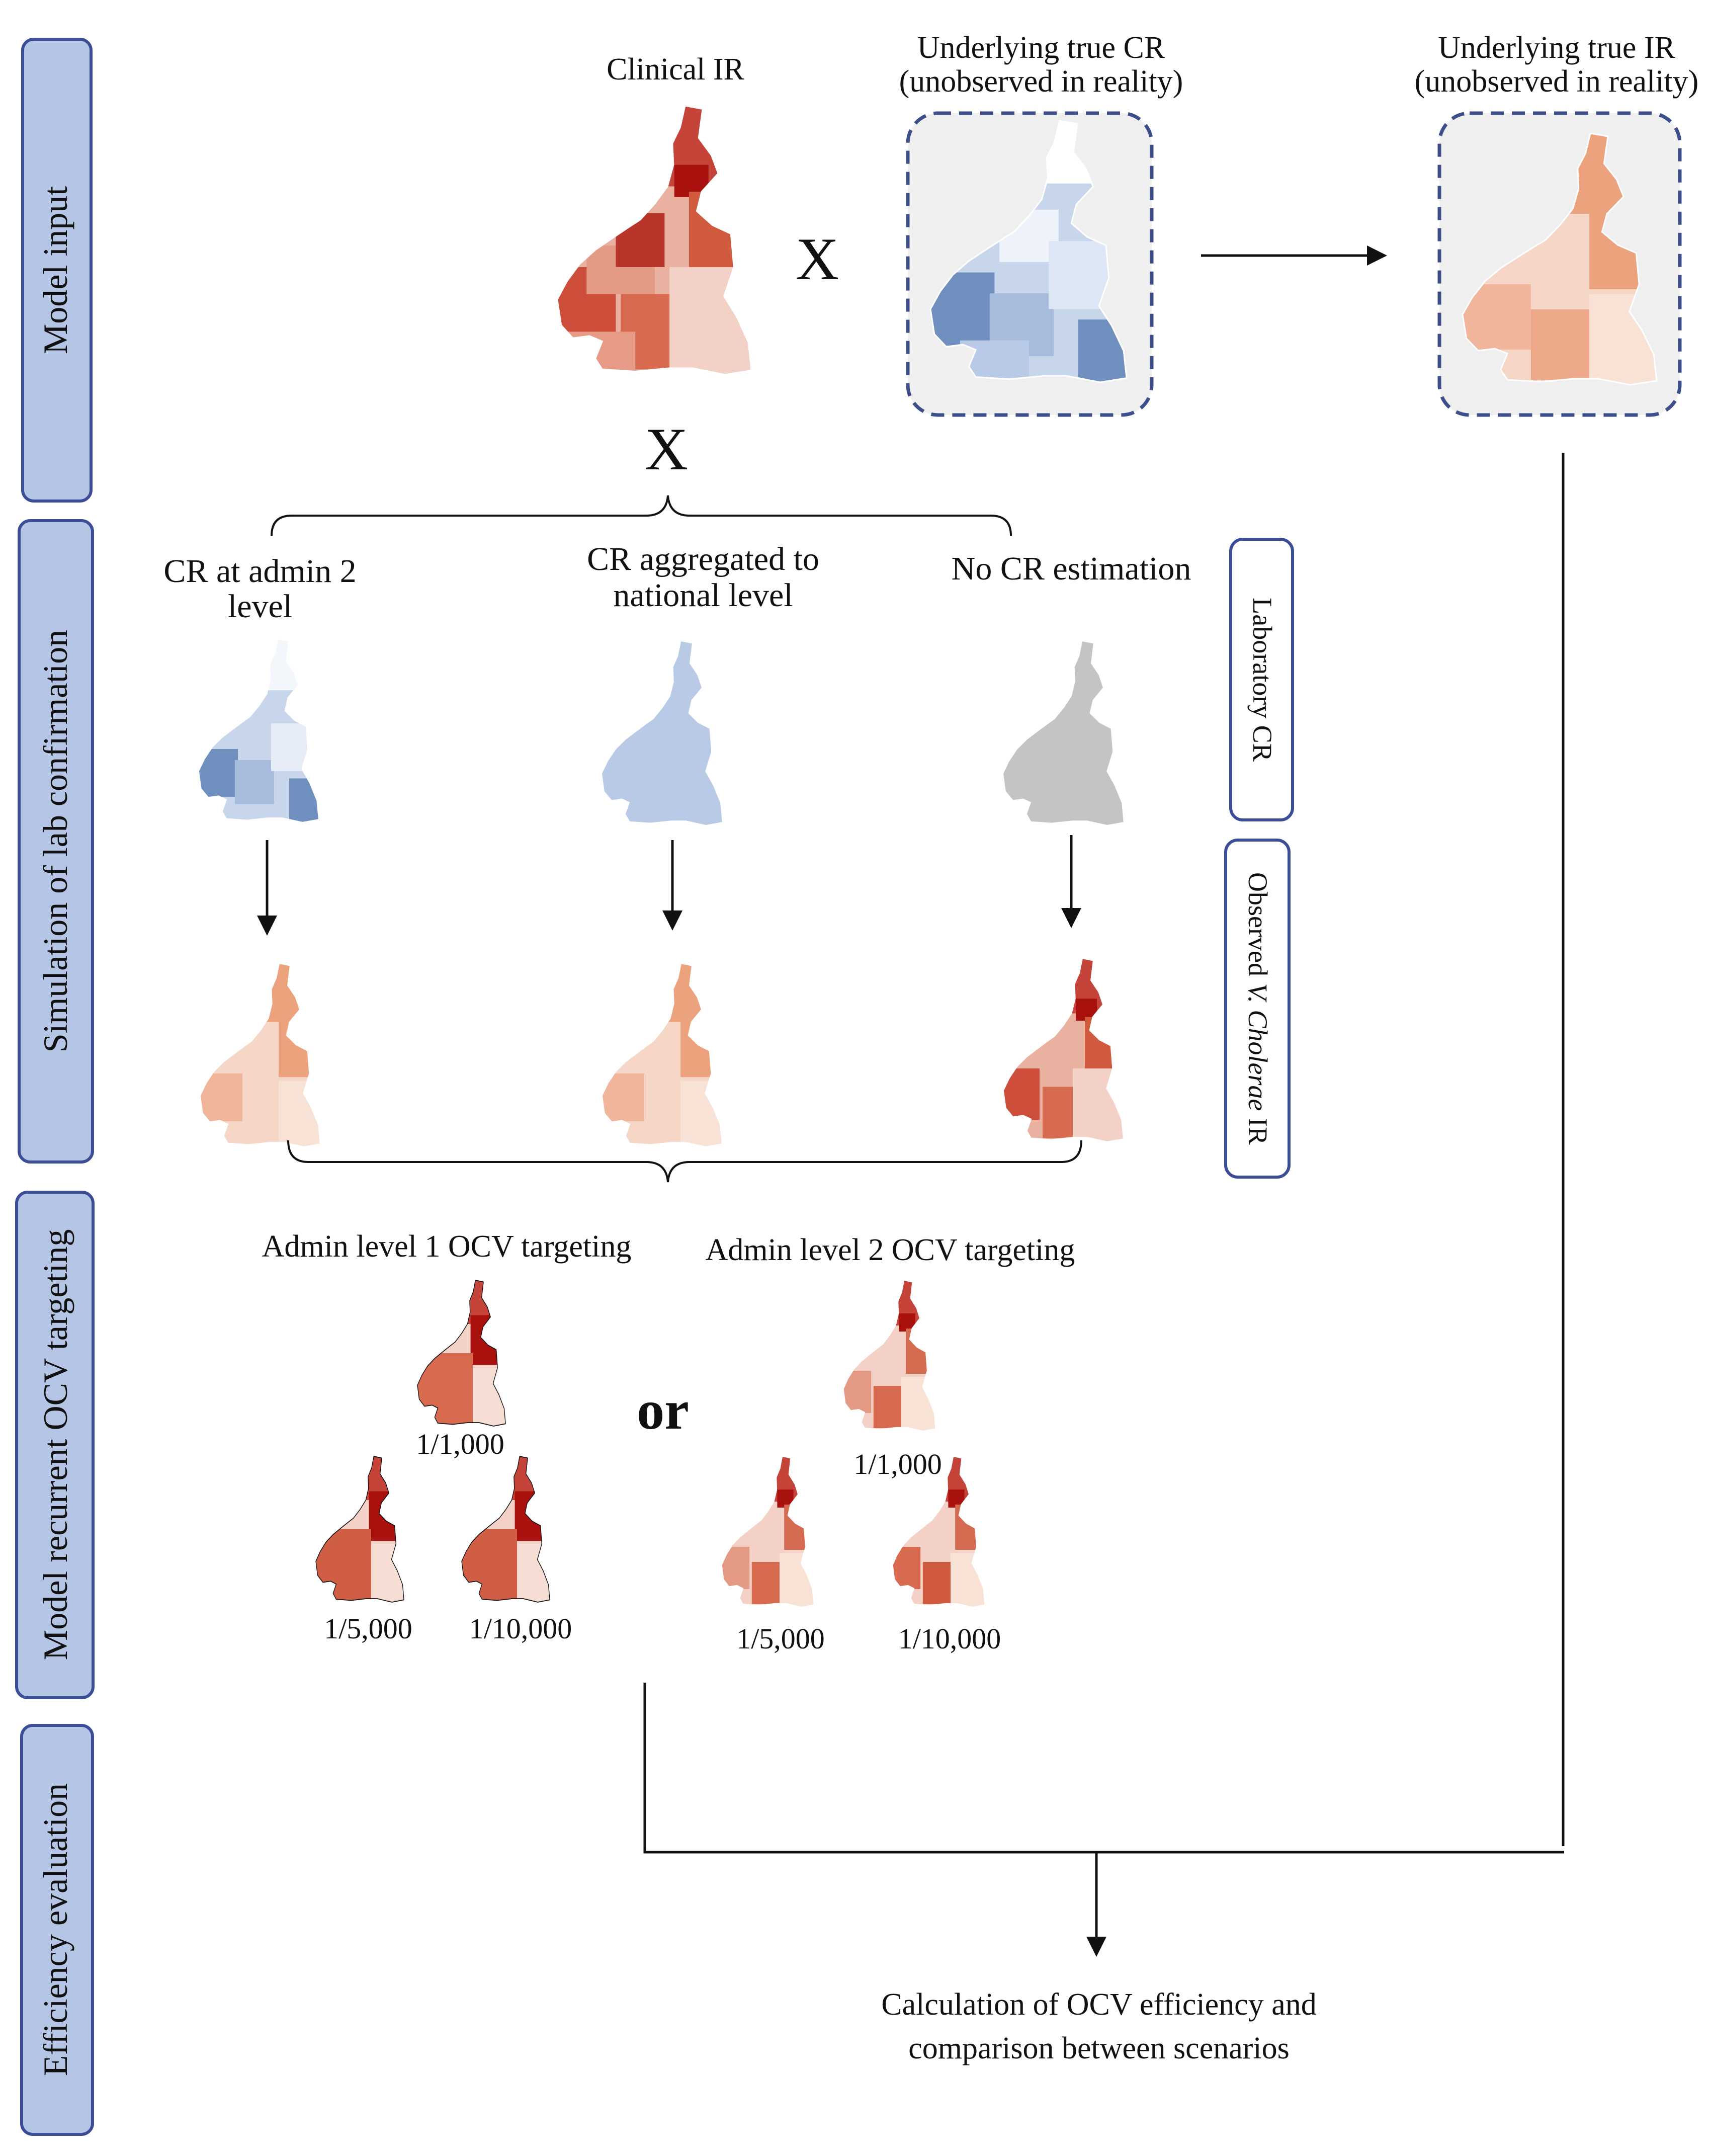 The image size is (1712, 2156). I want to click on evaluation-line2: comparison between scenarios, so click(1099, 2048).